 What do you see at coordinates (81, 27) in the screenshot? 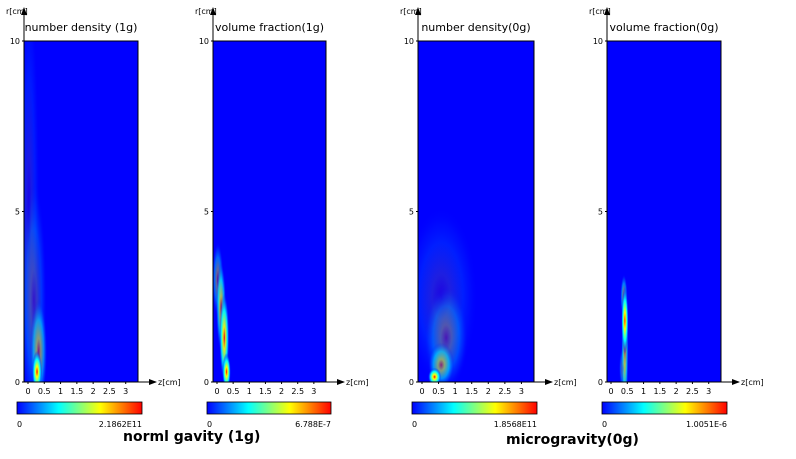
I see `panel-title: number density (1g)` at bounding box center [81, 27].